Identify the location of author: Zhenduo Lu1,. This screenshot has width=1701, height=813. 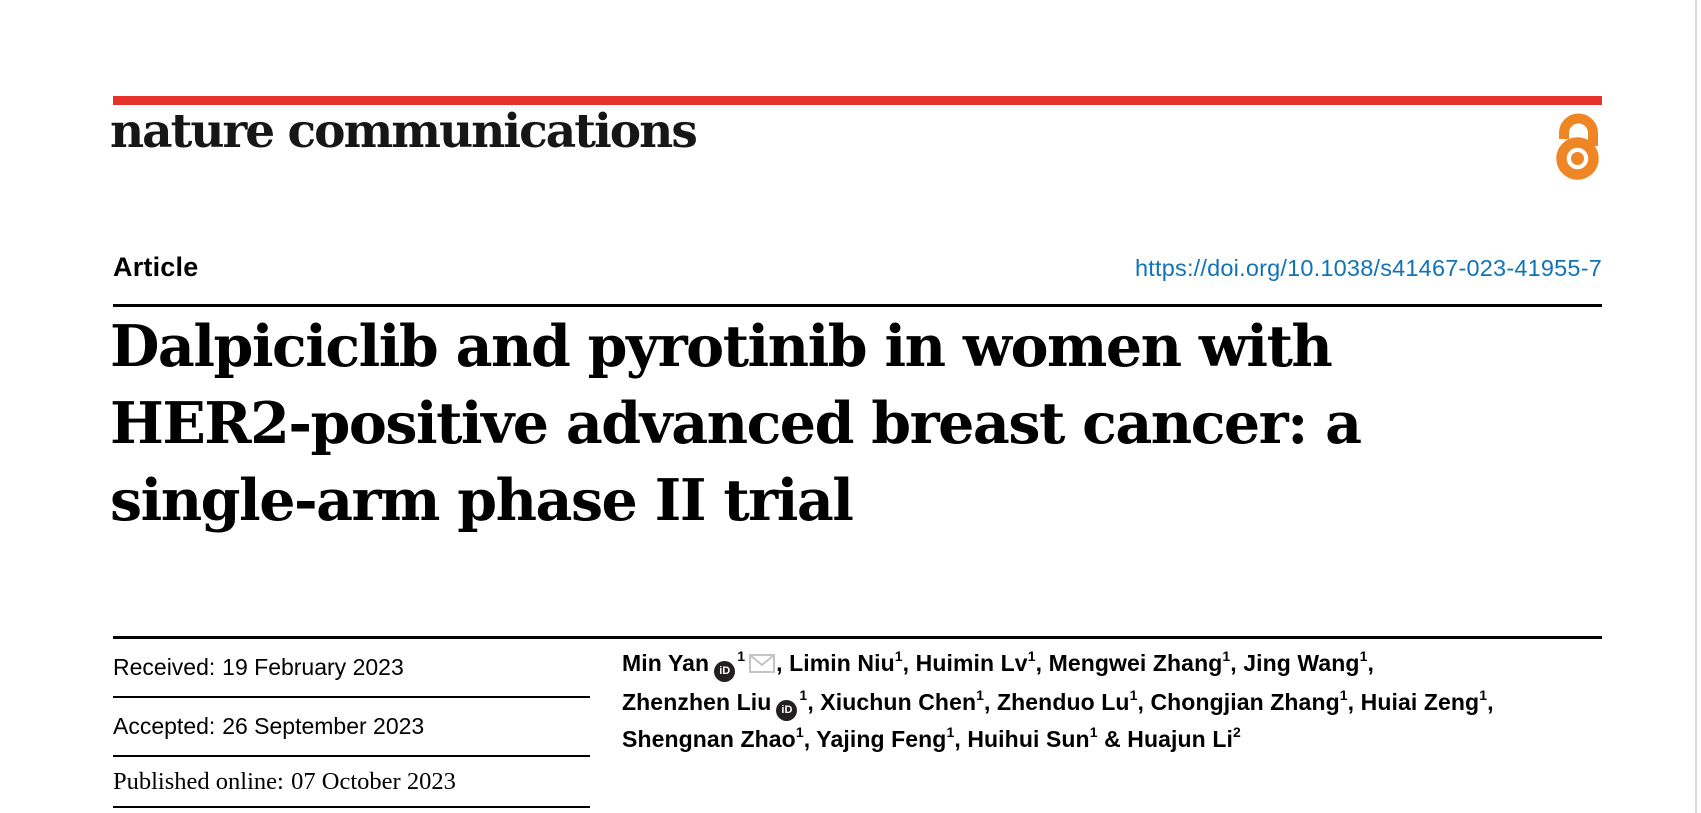
(1073, 701).